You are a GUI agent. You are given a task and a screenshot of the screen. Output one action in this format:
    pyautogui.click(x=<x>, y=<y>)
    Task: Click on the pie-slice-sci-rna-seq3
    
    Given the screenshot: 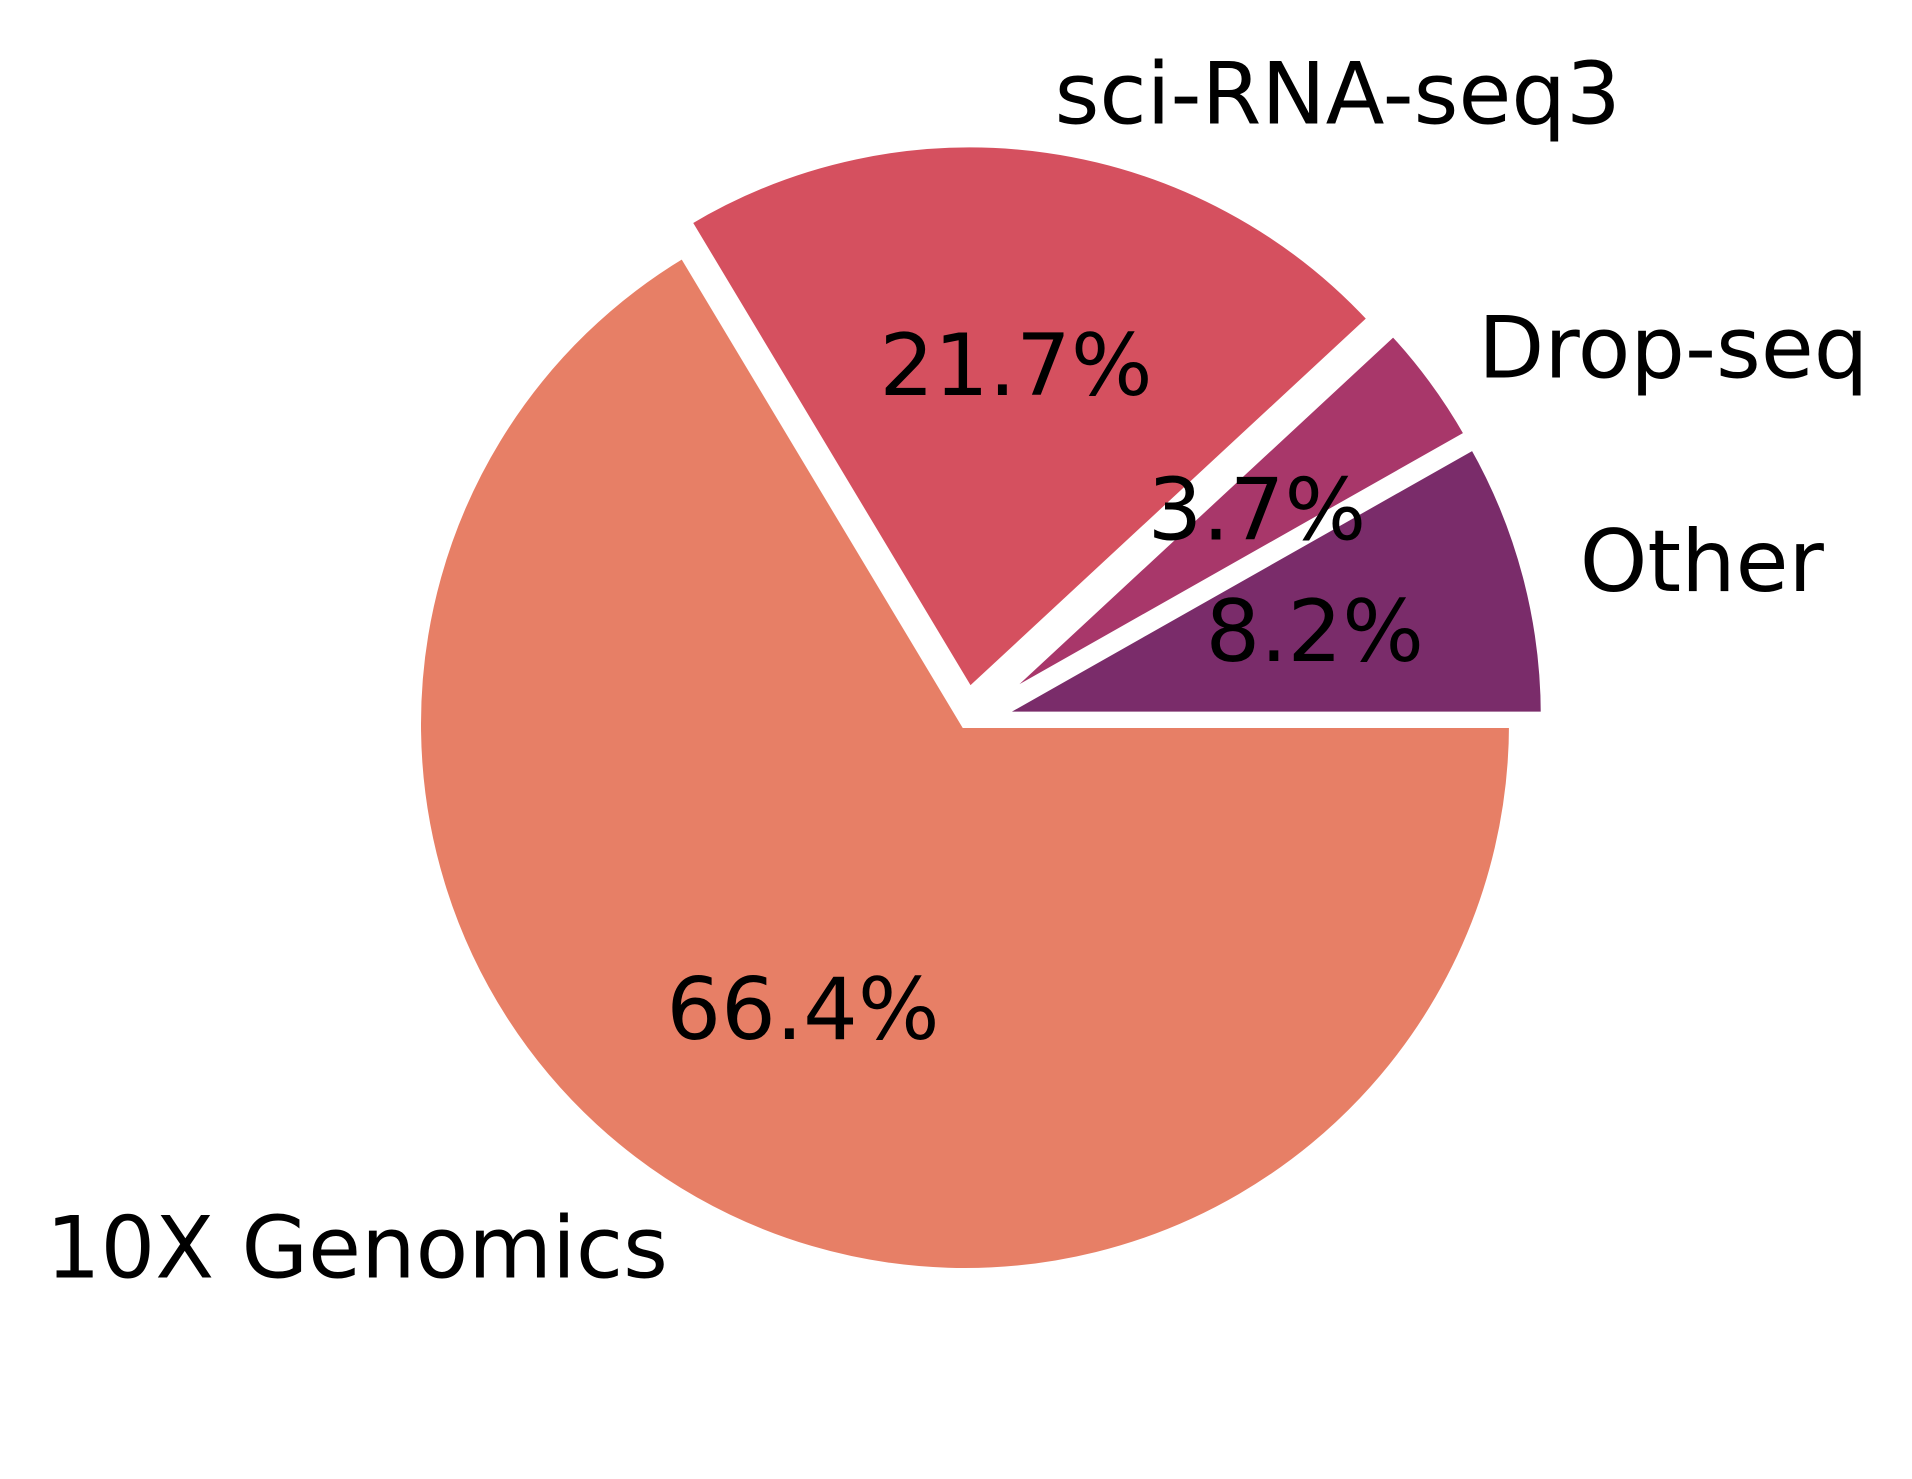 What is the action you would take?
    pyautogui.click(x=1030, y=418)
    